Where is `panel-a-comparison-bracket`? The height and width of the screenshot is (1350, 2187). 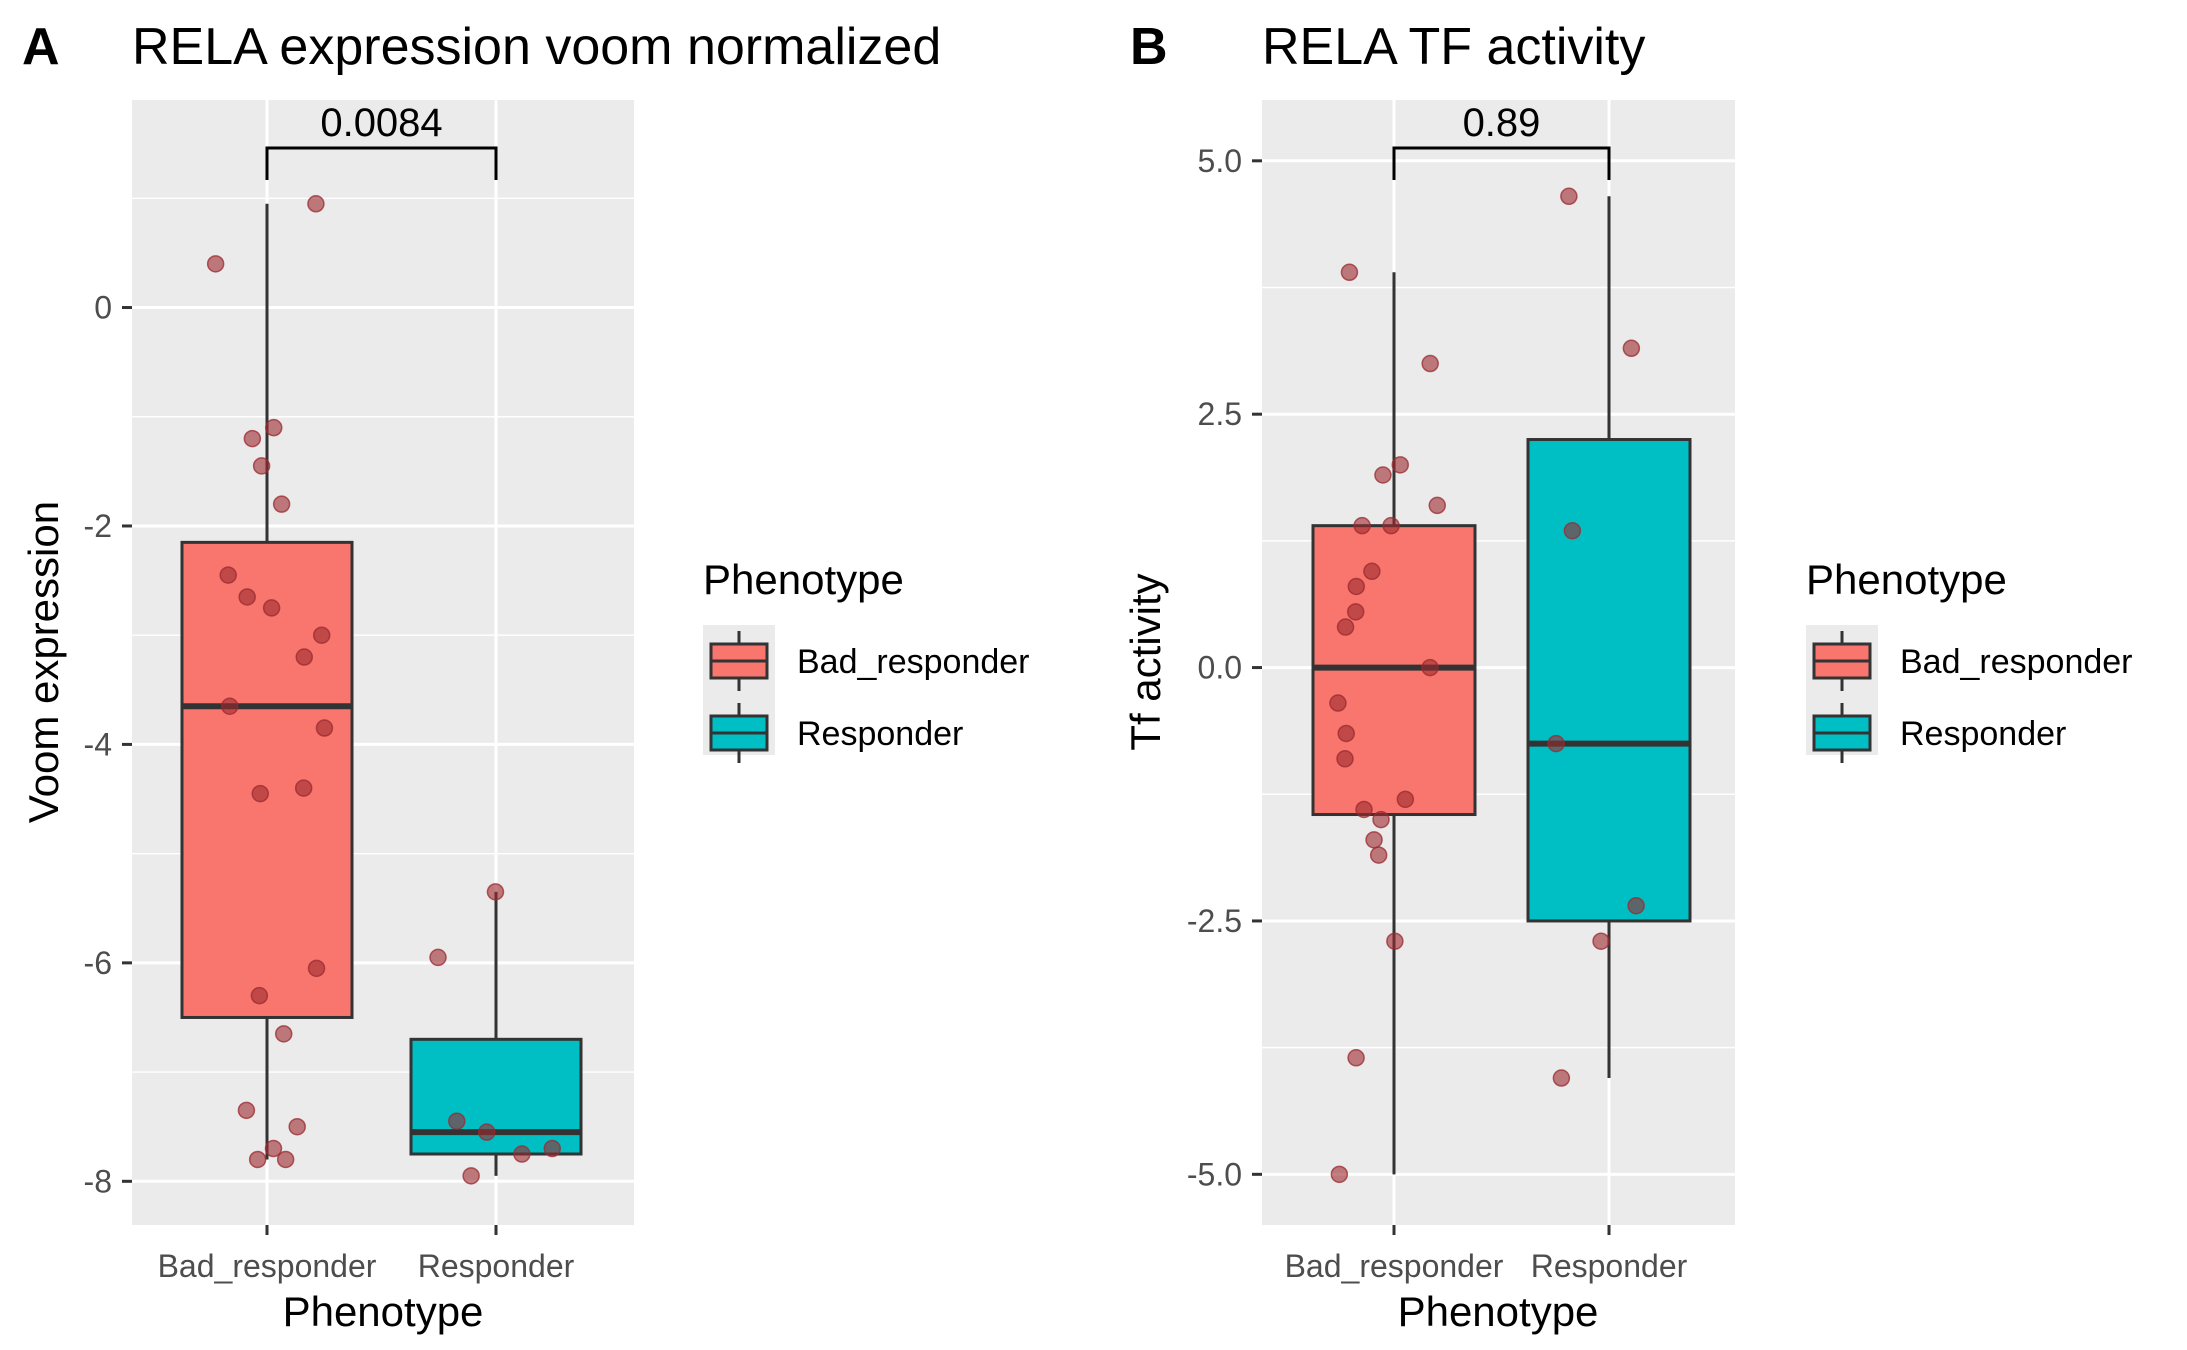
panel-a-comparison-bracket is located at coordinates (381, 163).